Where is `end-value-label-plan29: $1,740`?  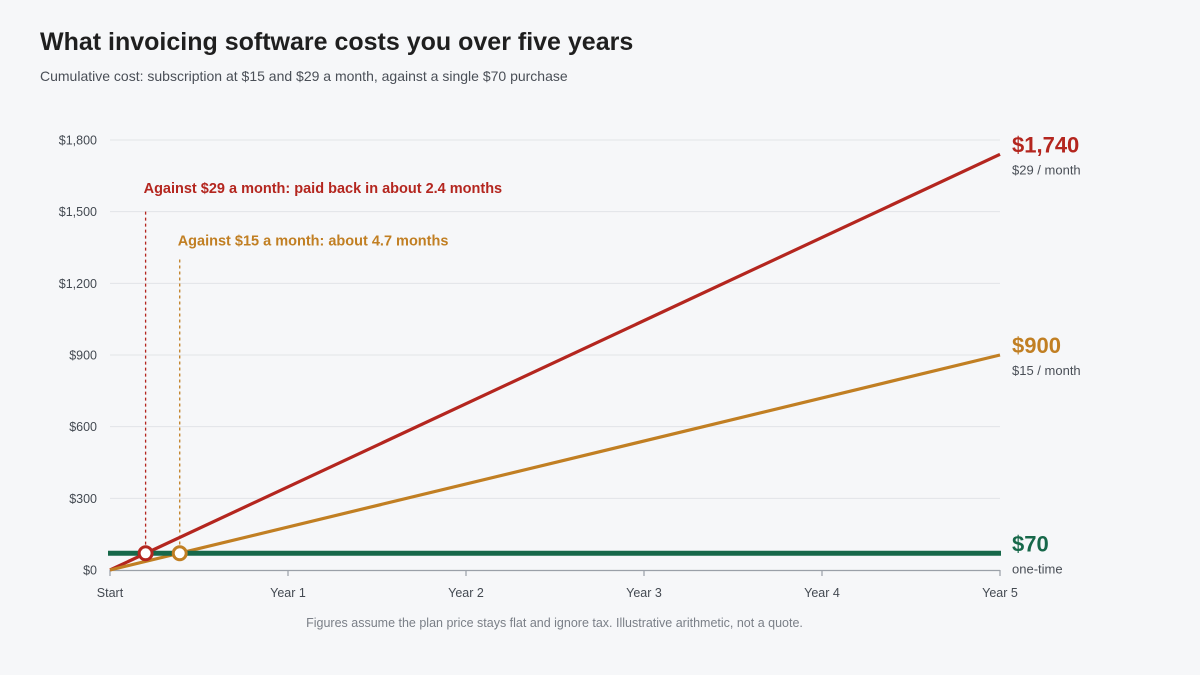 end-value-label-plan29: $1,740 is located at coordinates (1045, 144).